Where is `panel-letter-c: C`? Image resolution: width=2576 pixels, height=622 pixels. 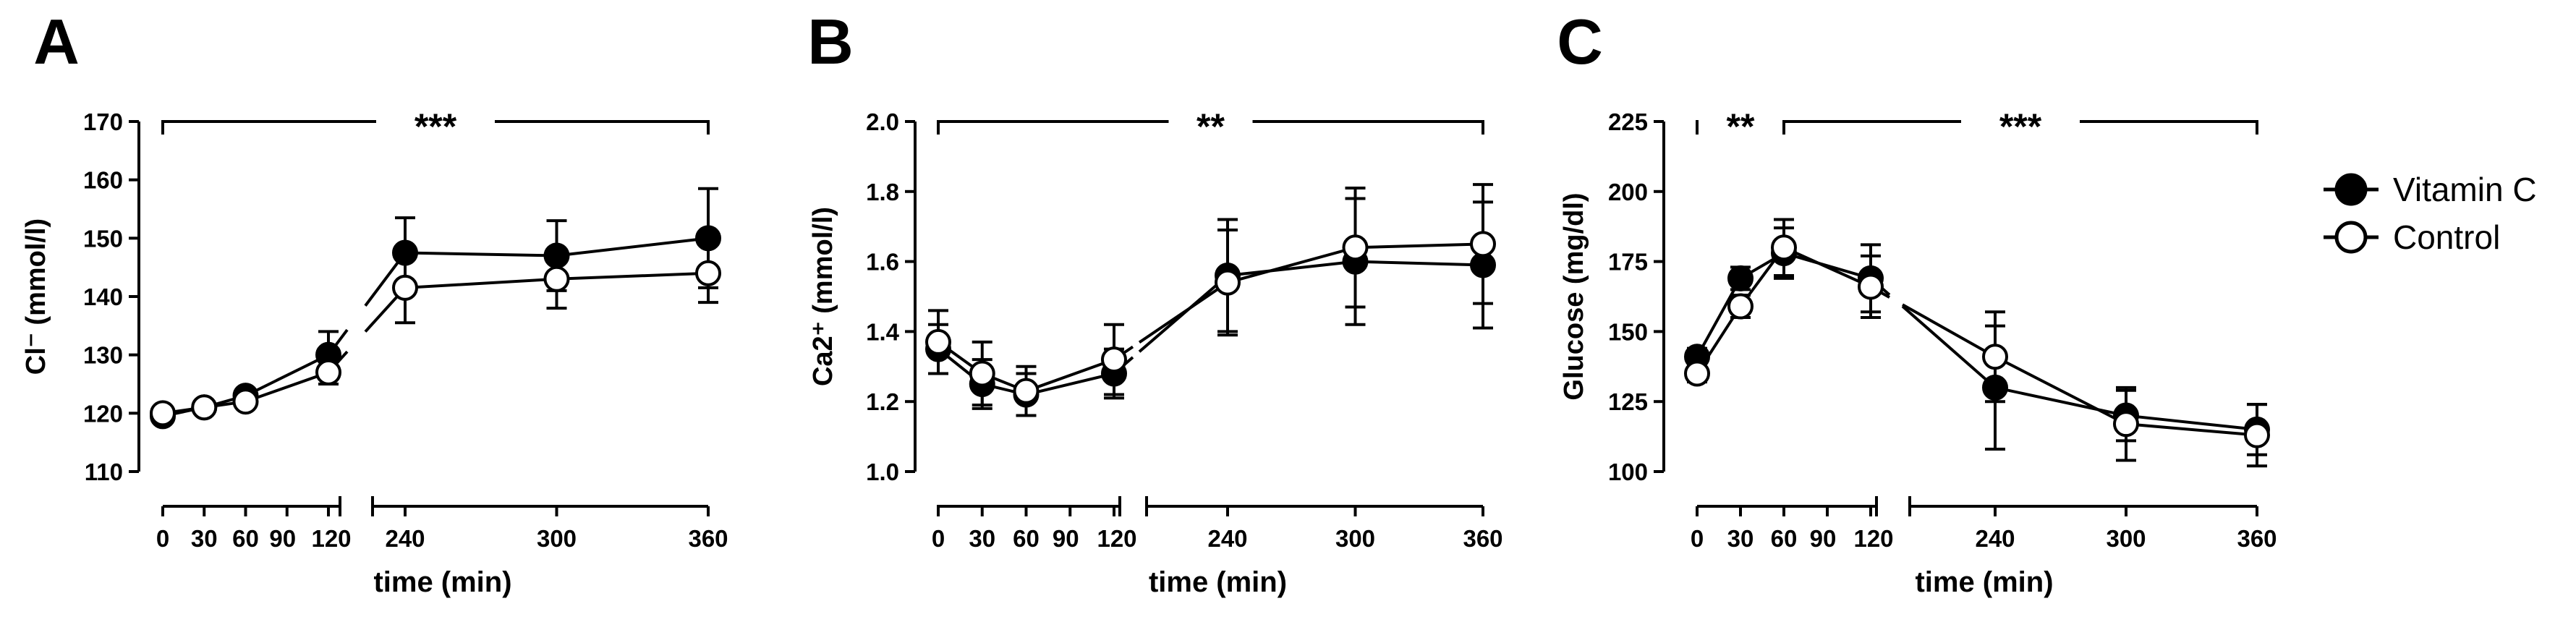 panel-letter-c: C is located at coordinates (1580, 41).